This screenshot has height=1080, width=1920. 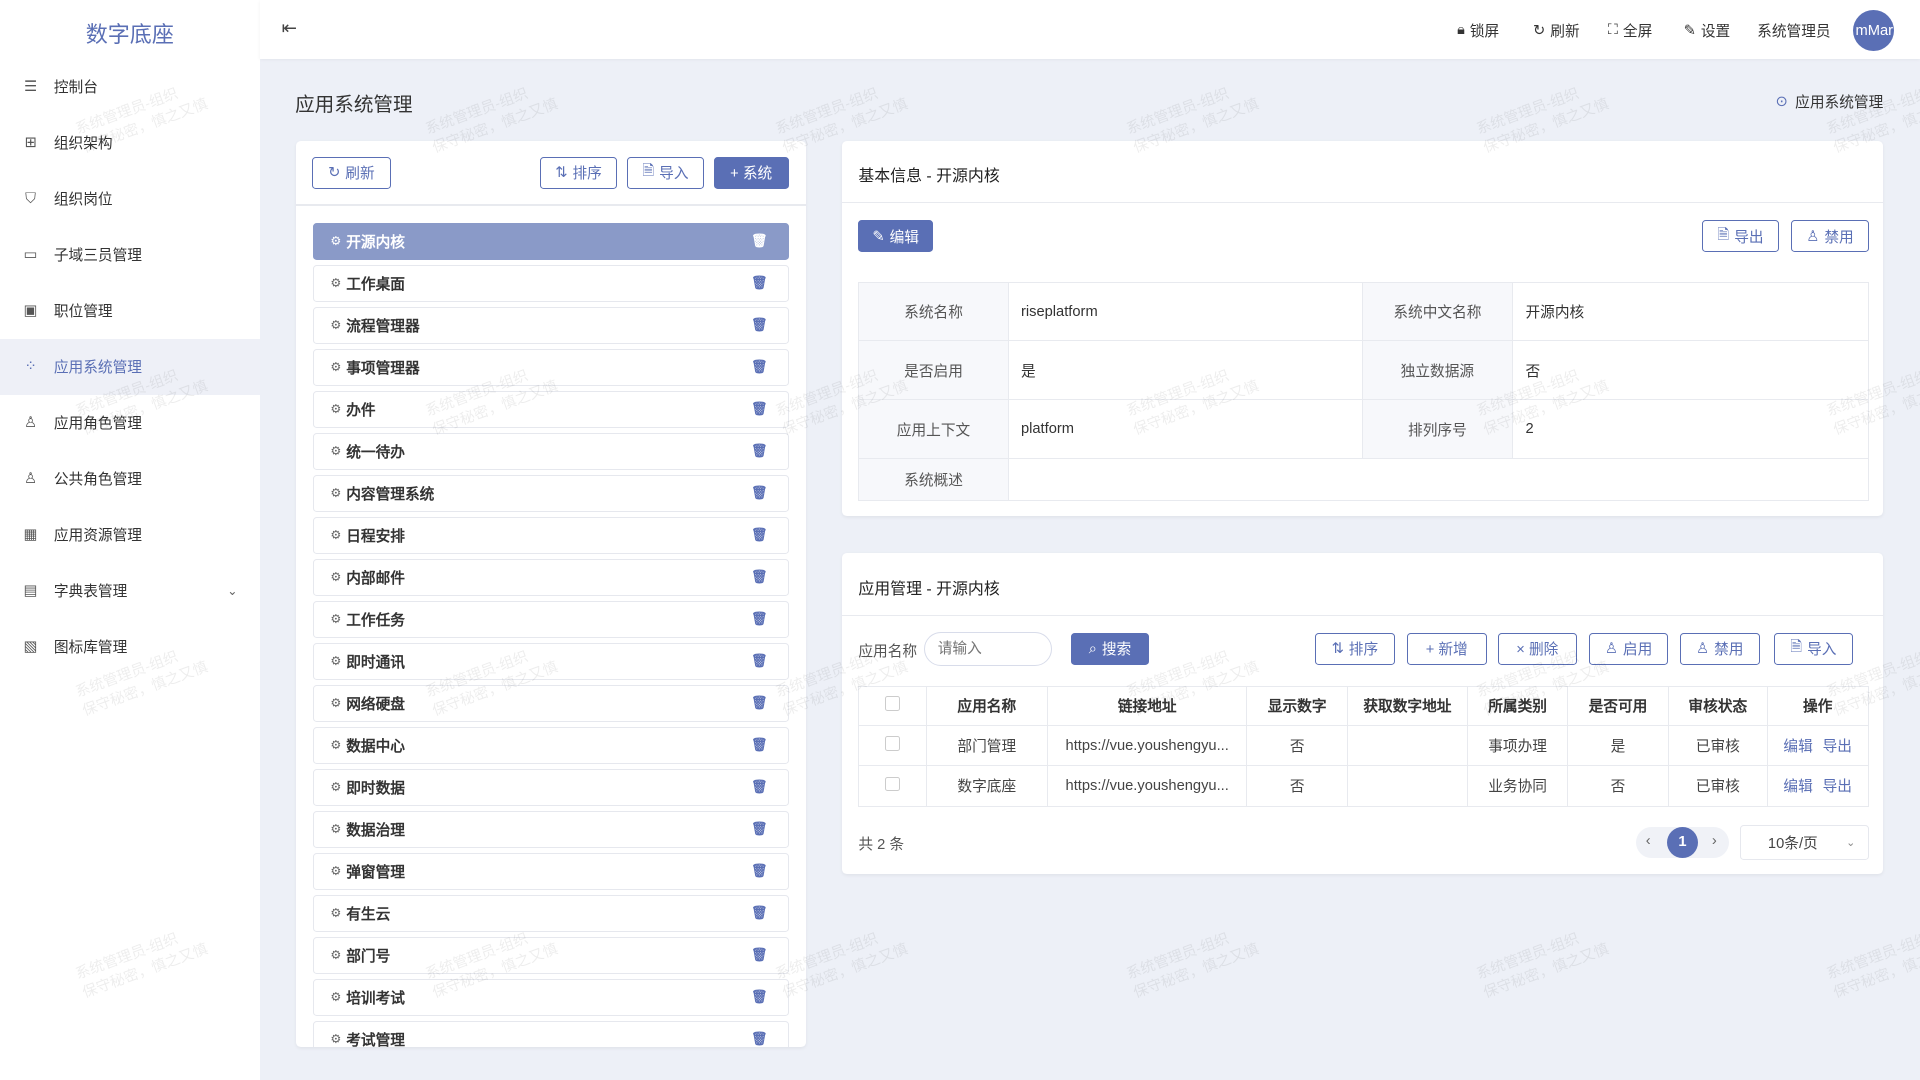 What do you see at coordinates (336, 577) in the screenshot?
I see `gear-icon: ⚙` at bounding box center [336, 577].